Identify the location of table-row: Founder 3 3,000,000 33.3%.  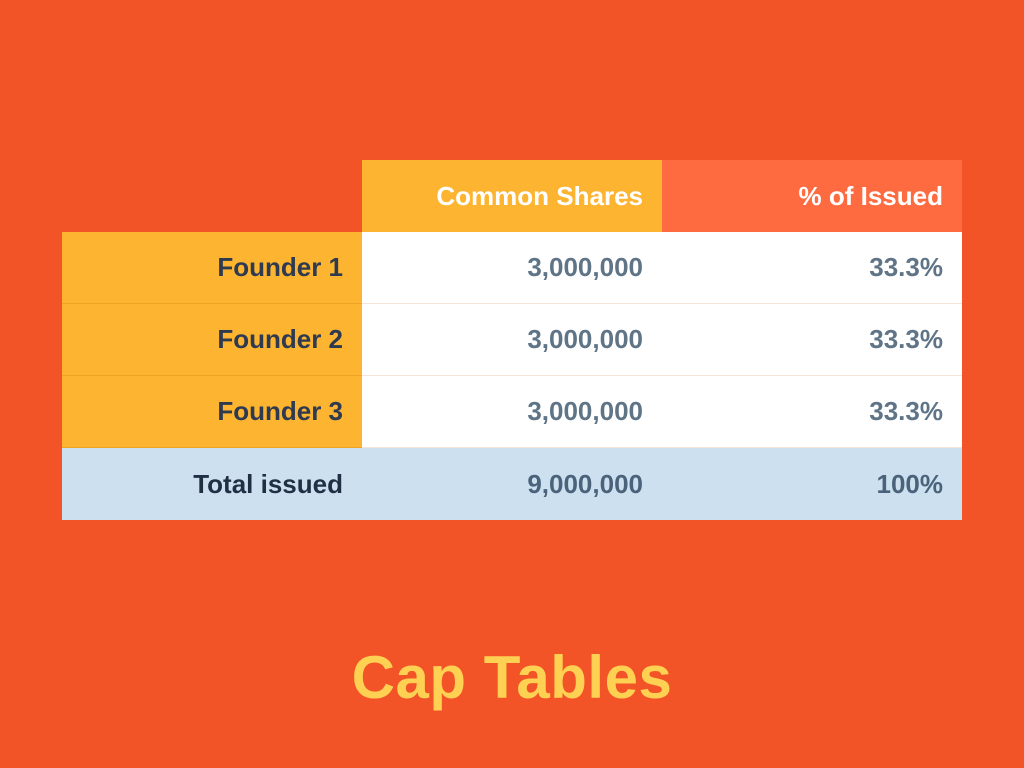
(512, 412).